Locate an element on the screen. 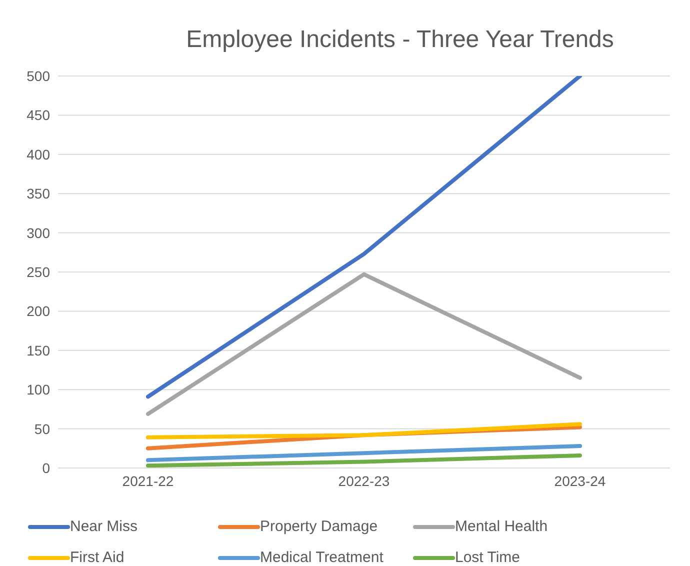  y-tick-label: 300 is located at coordinates (38, 232).